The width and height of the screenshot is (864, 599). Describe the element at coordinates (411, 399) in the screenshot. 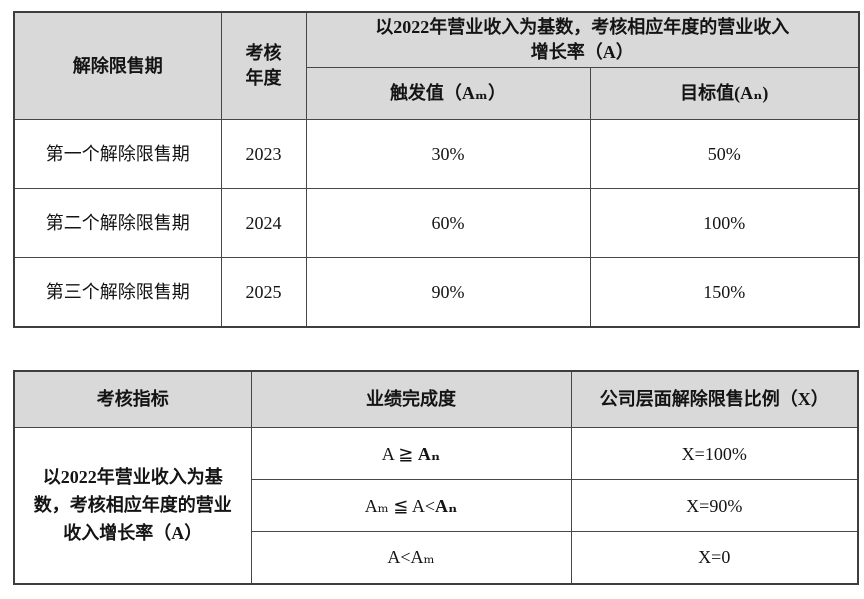

I see `header-performance-completion: 业绩完成度` at that location.